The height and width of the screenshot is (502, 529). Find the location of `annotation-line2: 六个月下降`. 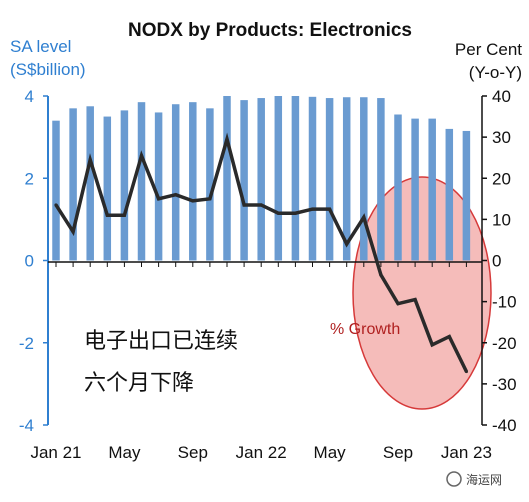

annotation-line2: 六个月下降 is located at coordinates (139, 383).